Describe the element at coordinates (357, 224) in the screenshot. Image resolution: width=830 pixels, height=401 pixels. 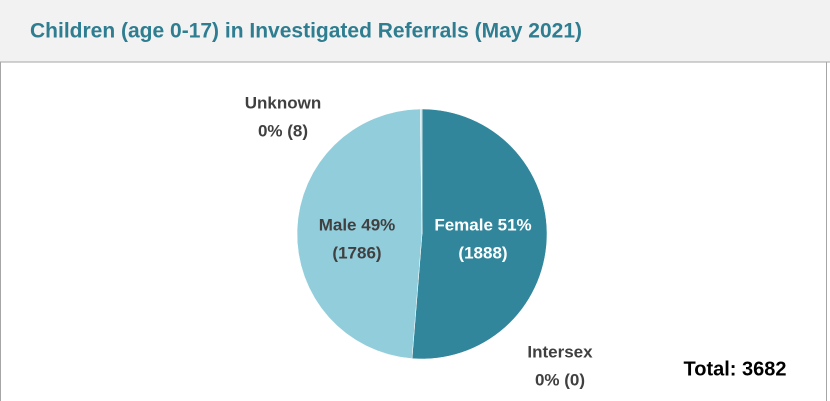
I see `slice-label: Male 49%` at that location.